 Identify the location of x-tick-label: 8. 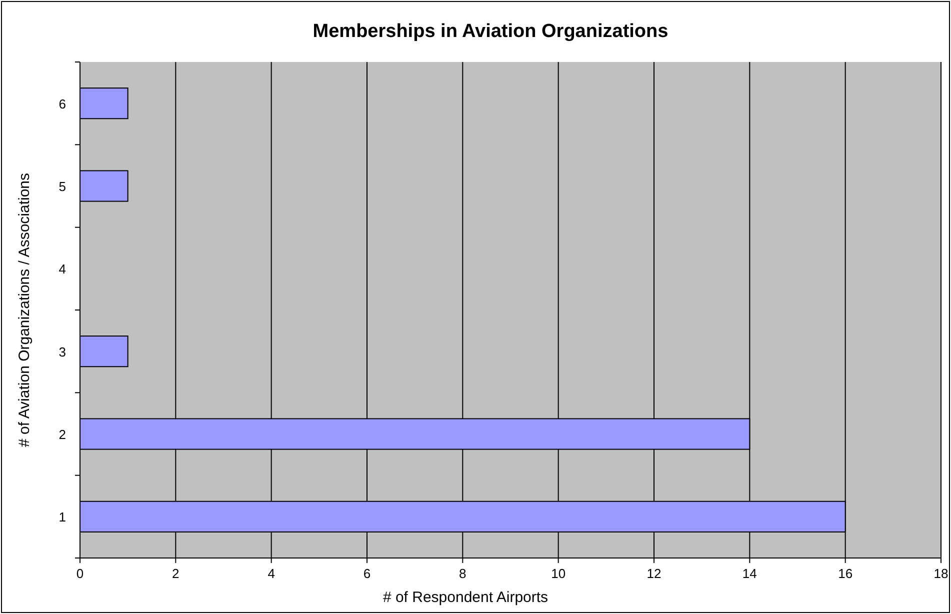
(462, 573).